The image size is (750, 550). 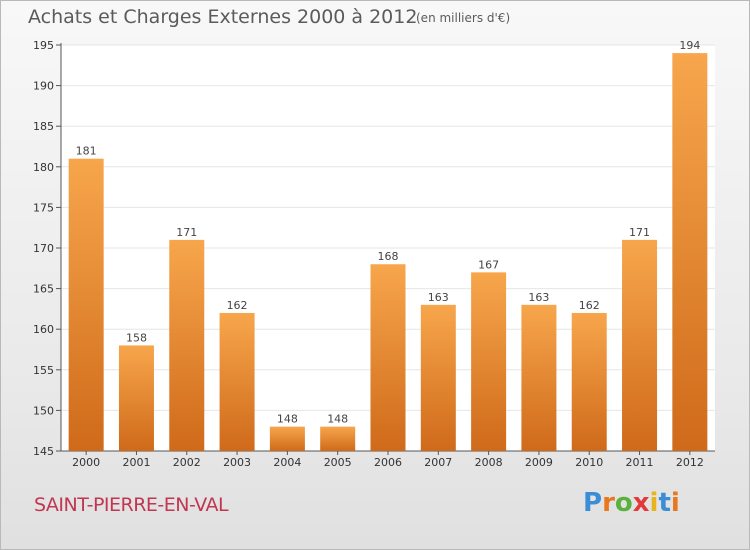 What do you see at coordinates (43, 45) in the screenshot?
I see `y-tick-label: 195` at bounding box center [43, 45].